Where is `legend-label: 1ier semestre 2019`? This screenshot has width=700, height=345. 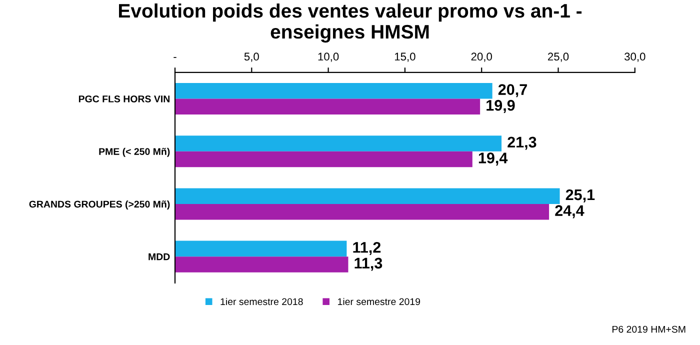
legend-label: 1ier semestre 2019 is located at coordinates (379, 302).